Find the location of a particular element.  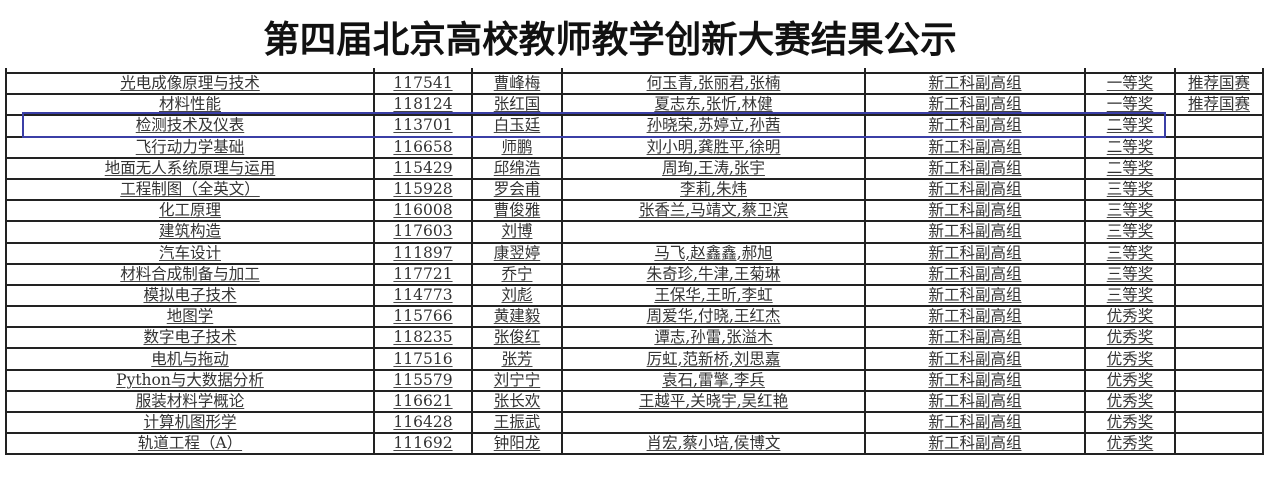

course-id-cell: 113701 is located at coordinates (423, 126).